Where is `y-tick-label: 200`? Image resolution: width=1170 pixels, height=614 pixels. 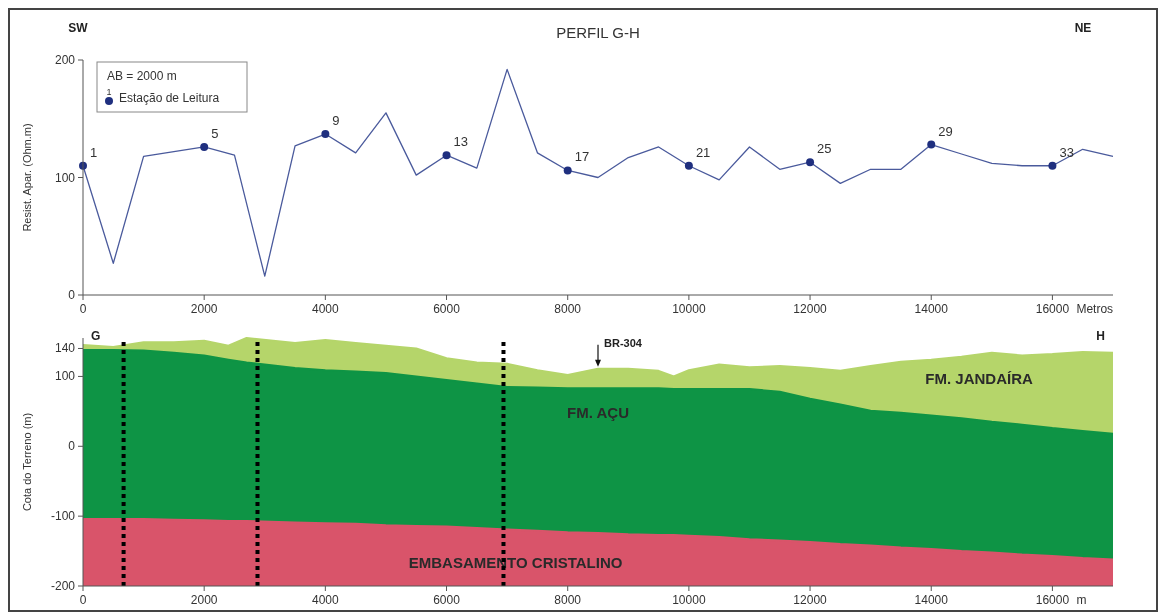 y-tick-label: 200 is located at coordinates (65, 60).